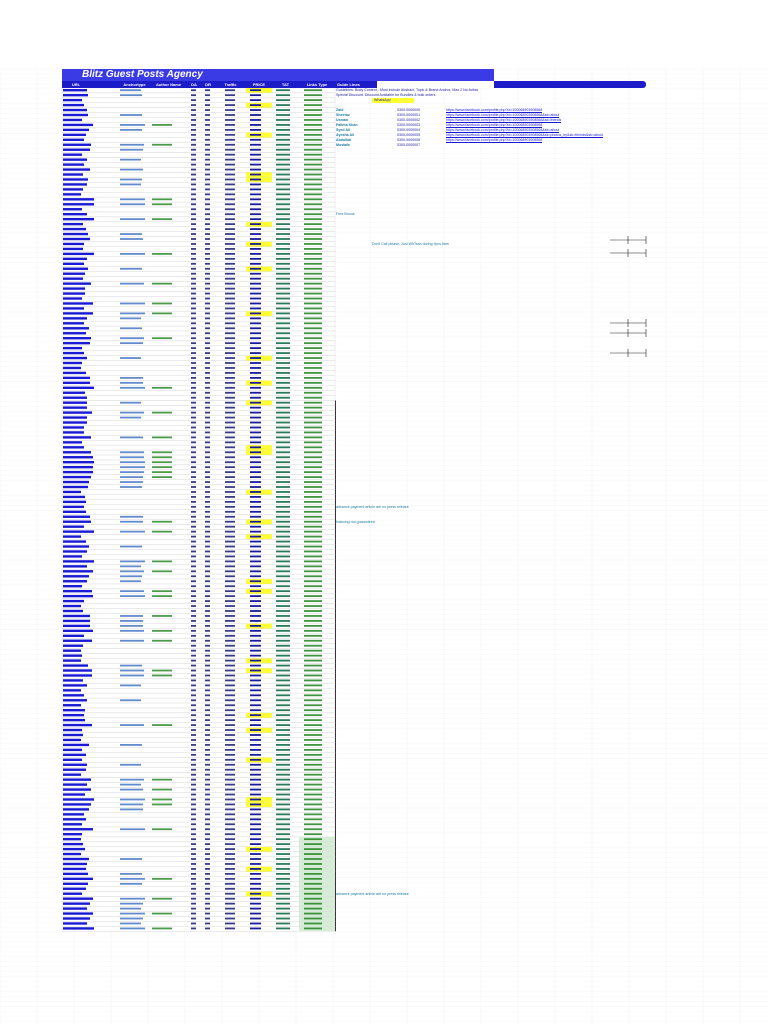 Image resolution: width=768 pixels, height=1024 pixels. Describe the element at coordinates (570, 84) in the screenshot. I see `header-extension` at that location.